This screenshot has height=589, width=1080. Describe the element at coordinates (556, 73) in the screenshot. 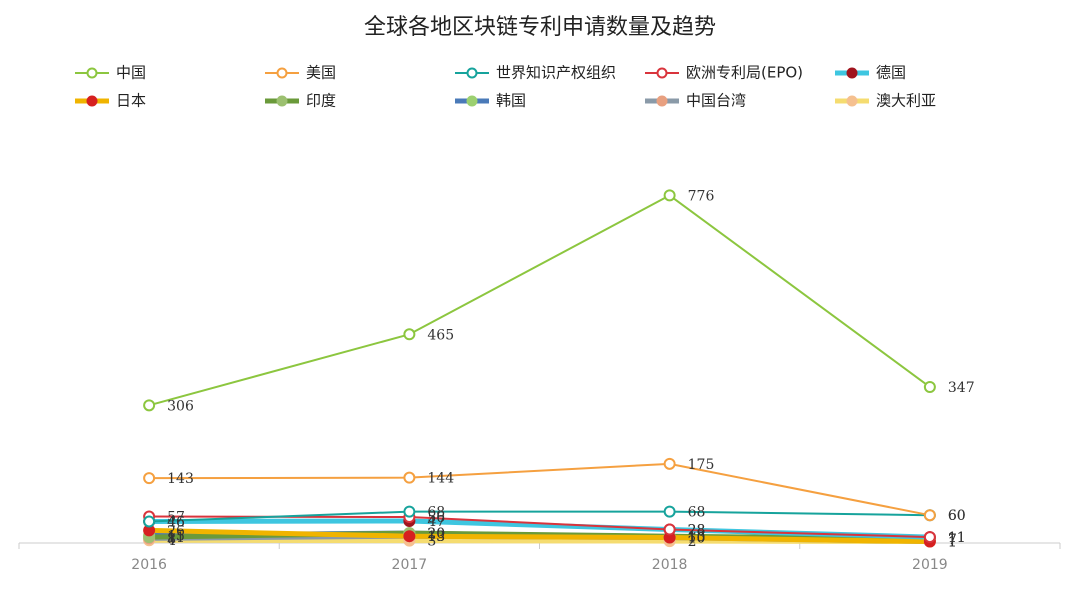

I see `legend-label: 世界知识产权组织` at that location.